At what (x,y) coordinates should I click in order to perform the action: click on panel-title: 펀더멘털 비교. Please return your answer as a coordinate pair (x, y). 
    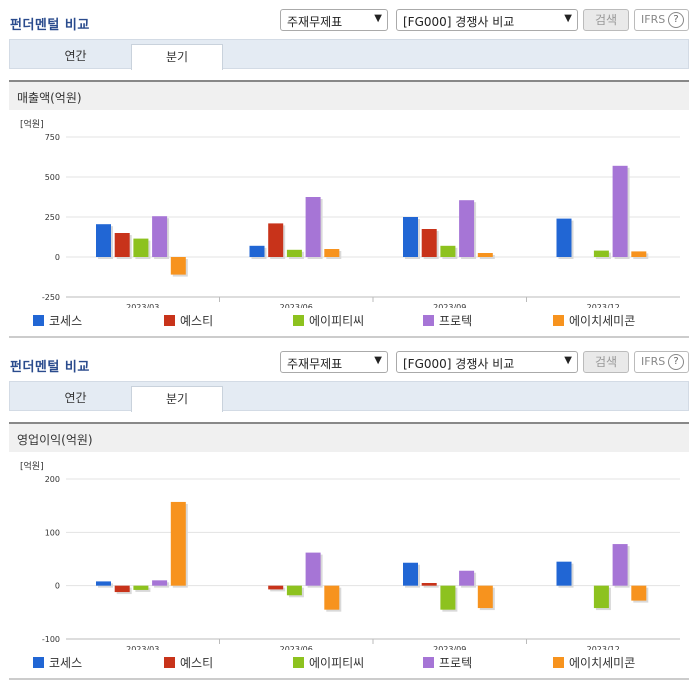
    Looking at the image, I should click on (50, 25).